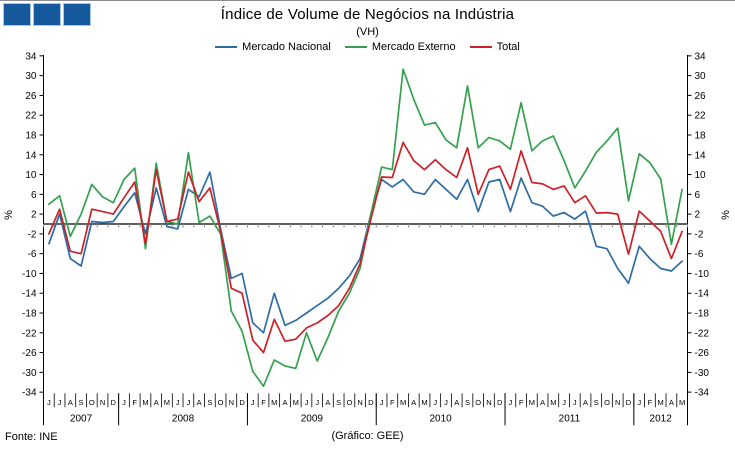 The image size is (735, 451). What do you see at coordinates (701, 155) in the screenshot?
I see `y-tick-label-right: 14` at bounding box center [701, 155].